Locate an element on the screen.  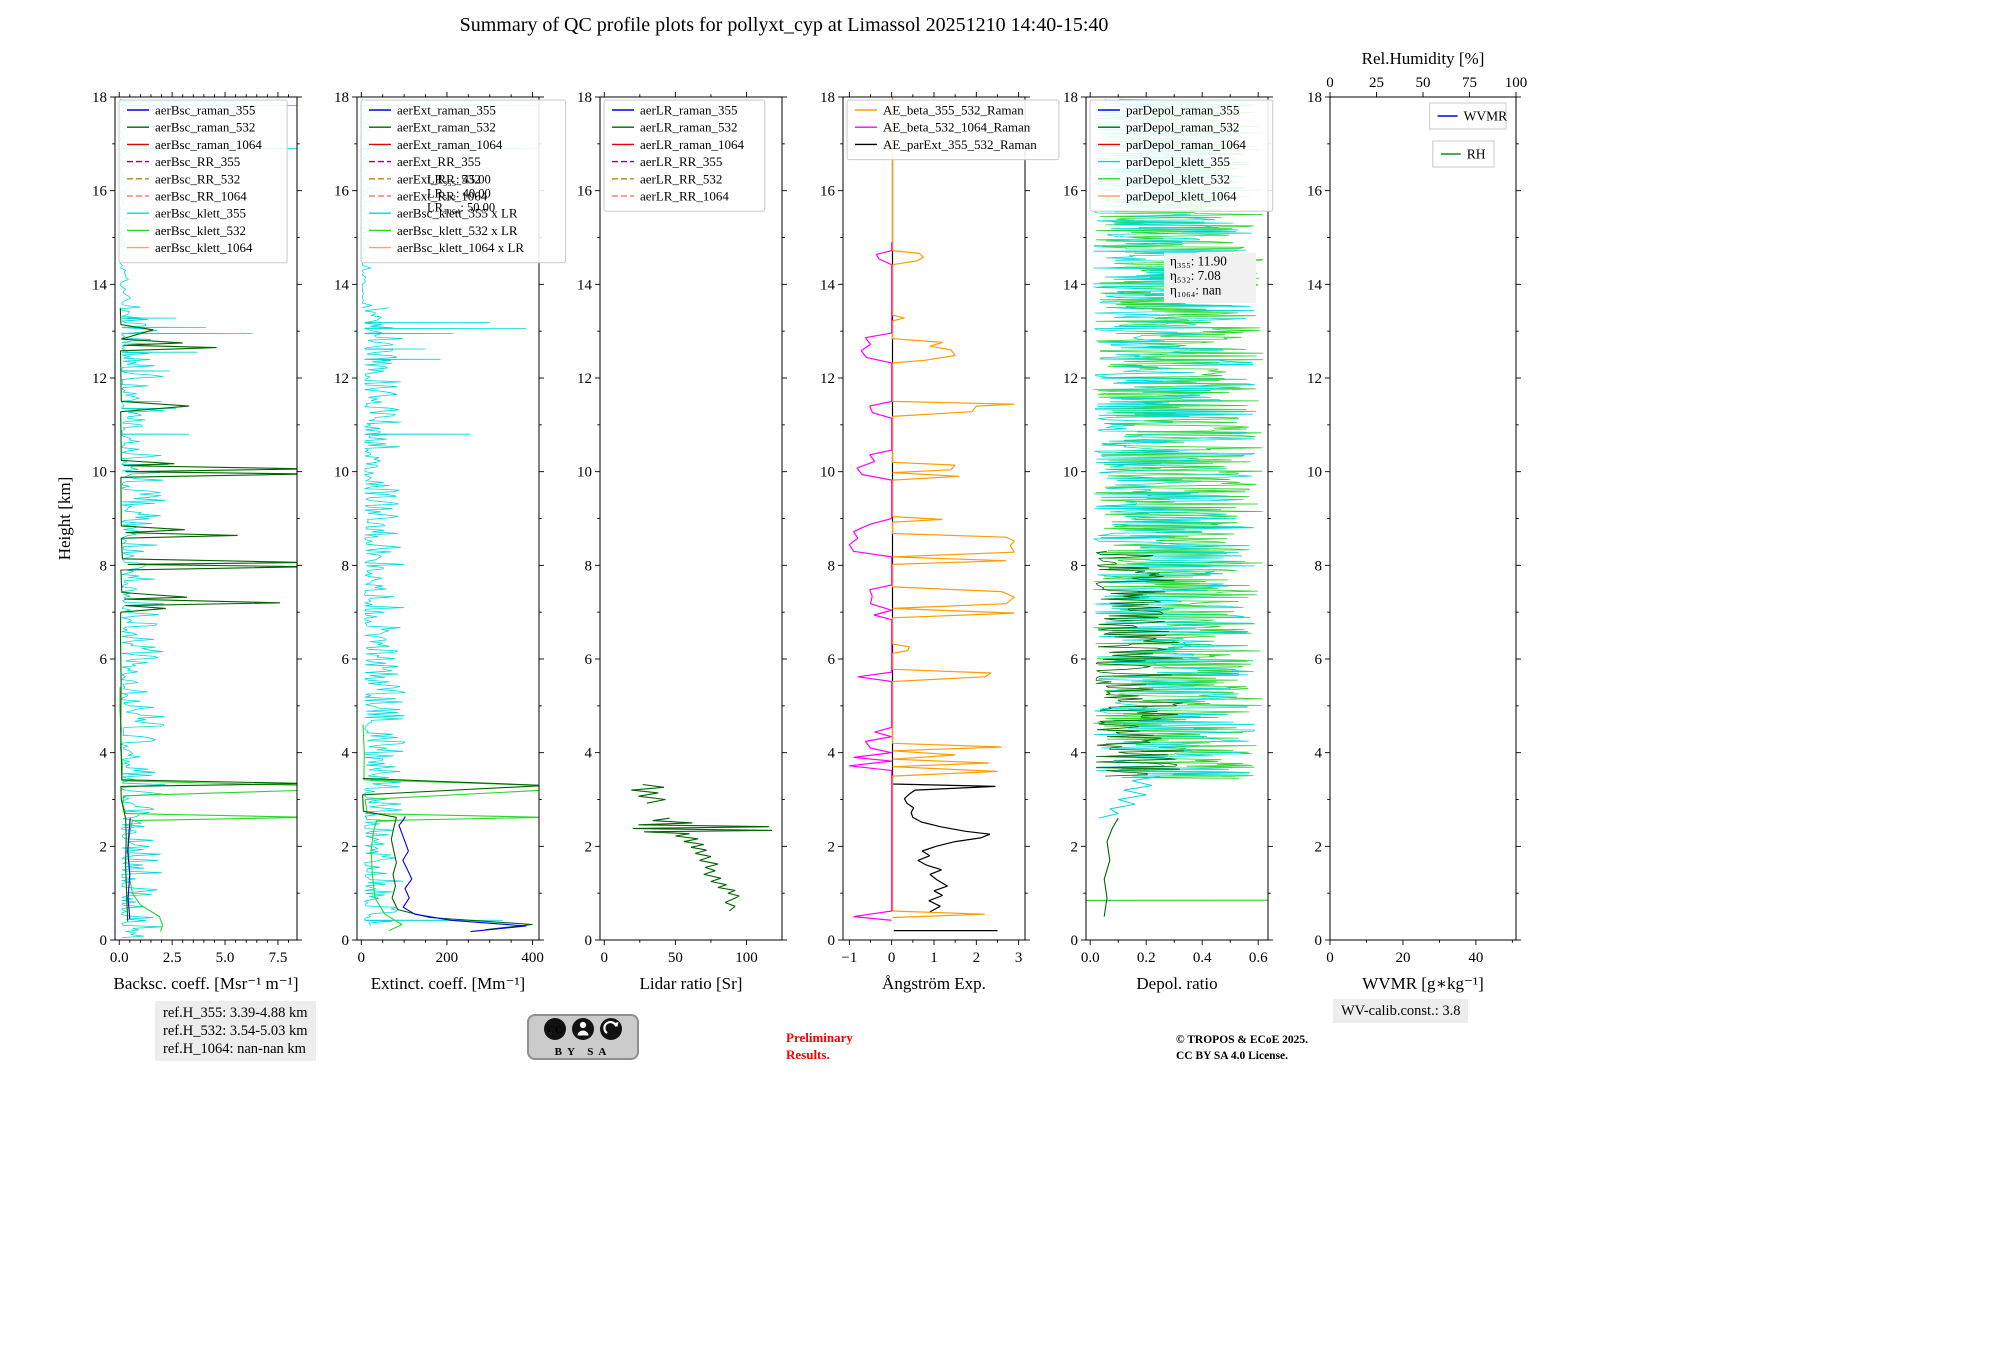
top-tick-label: 0 is located at coordinates (1330, 83).